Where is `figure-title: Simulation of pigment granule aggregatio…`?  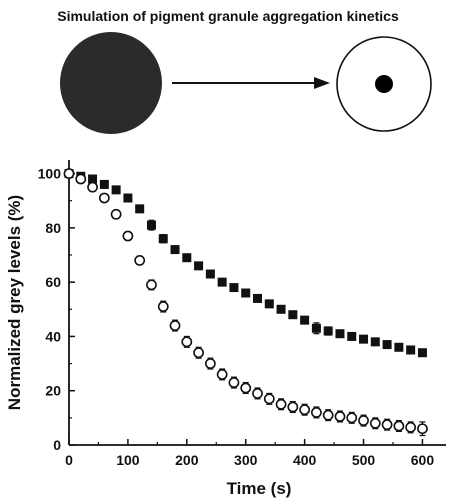
figure-title: Simulation of pigment granule aggregatio… is located at coordinates (228, 16).